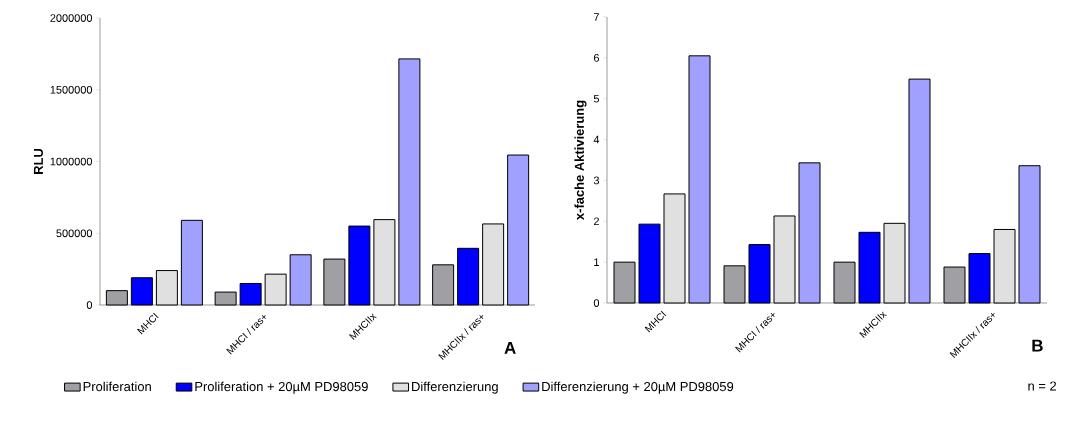 The height and width of the screenshot is (421, 1082). I want to click on y-axis-title: RLU, so click(38, 161).